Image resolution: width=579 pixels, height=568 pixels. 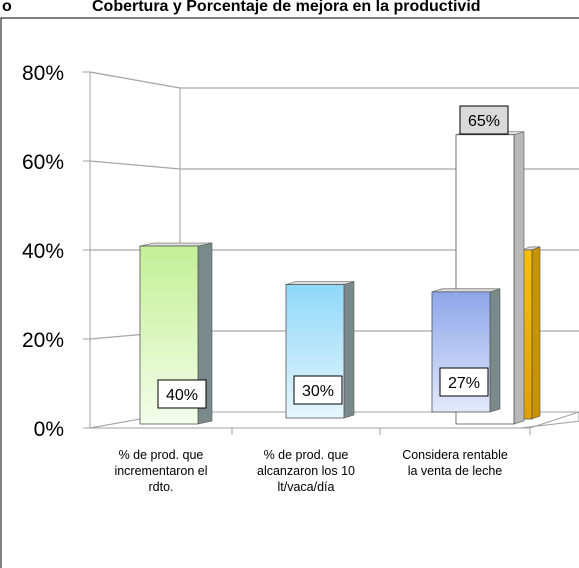 I want to click on y-tick-label: 20%, so click(x=43, y=340).